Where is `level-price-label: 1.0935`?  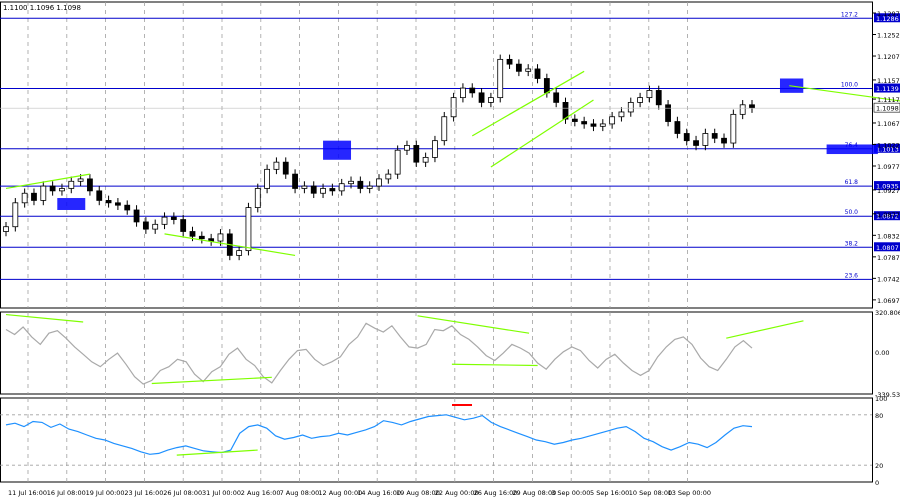 level-price-label: 1.0935 is located at coordinates (887, 187).